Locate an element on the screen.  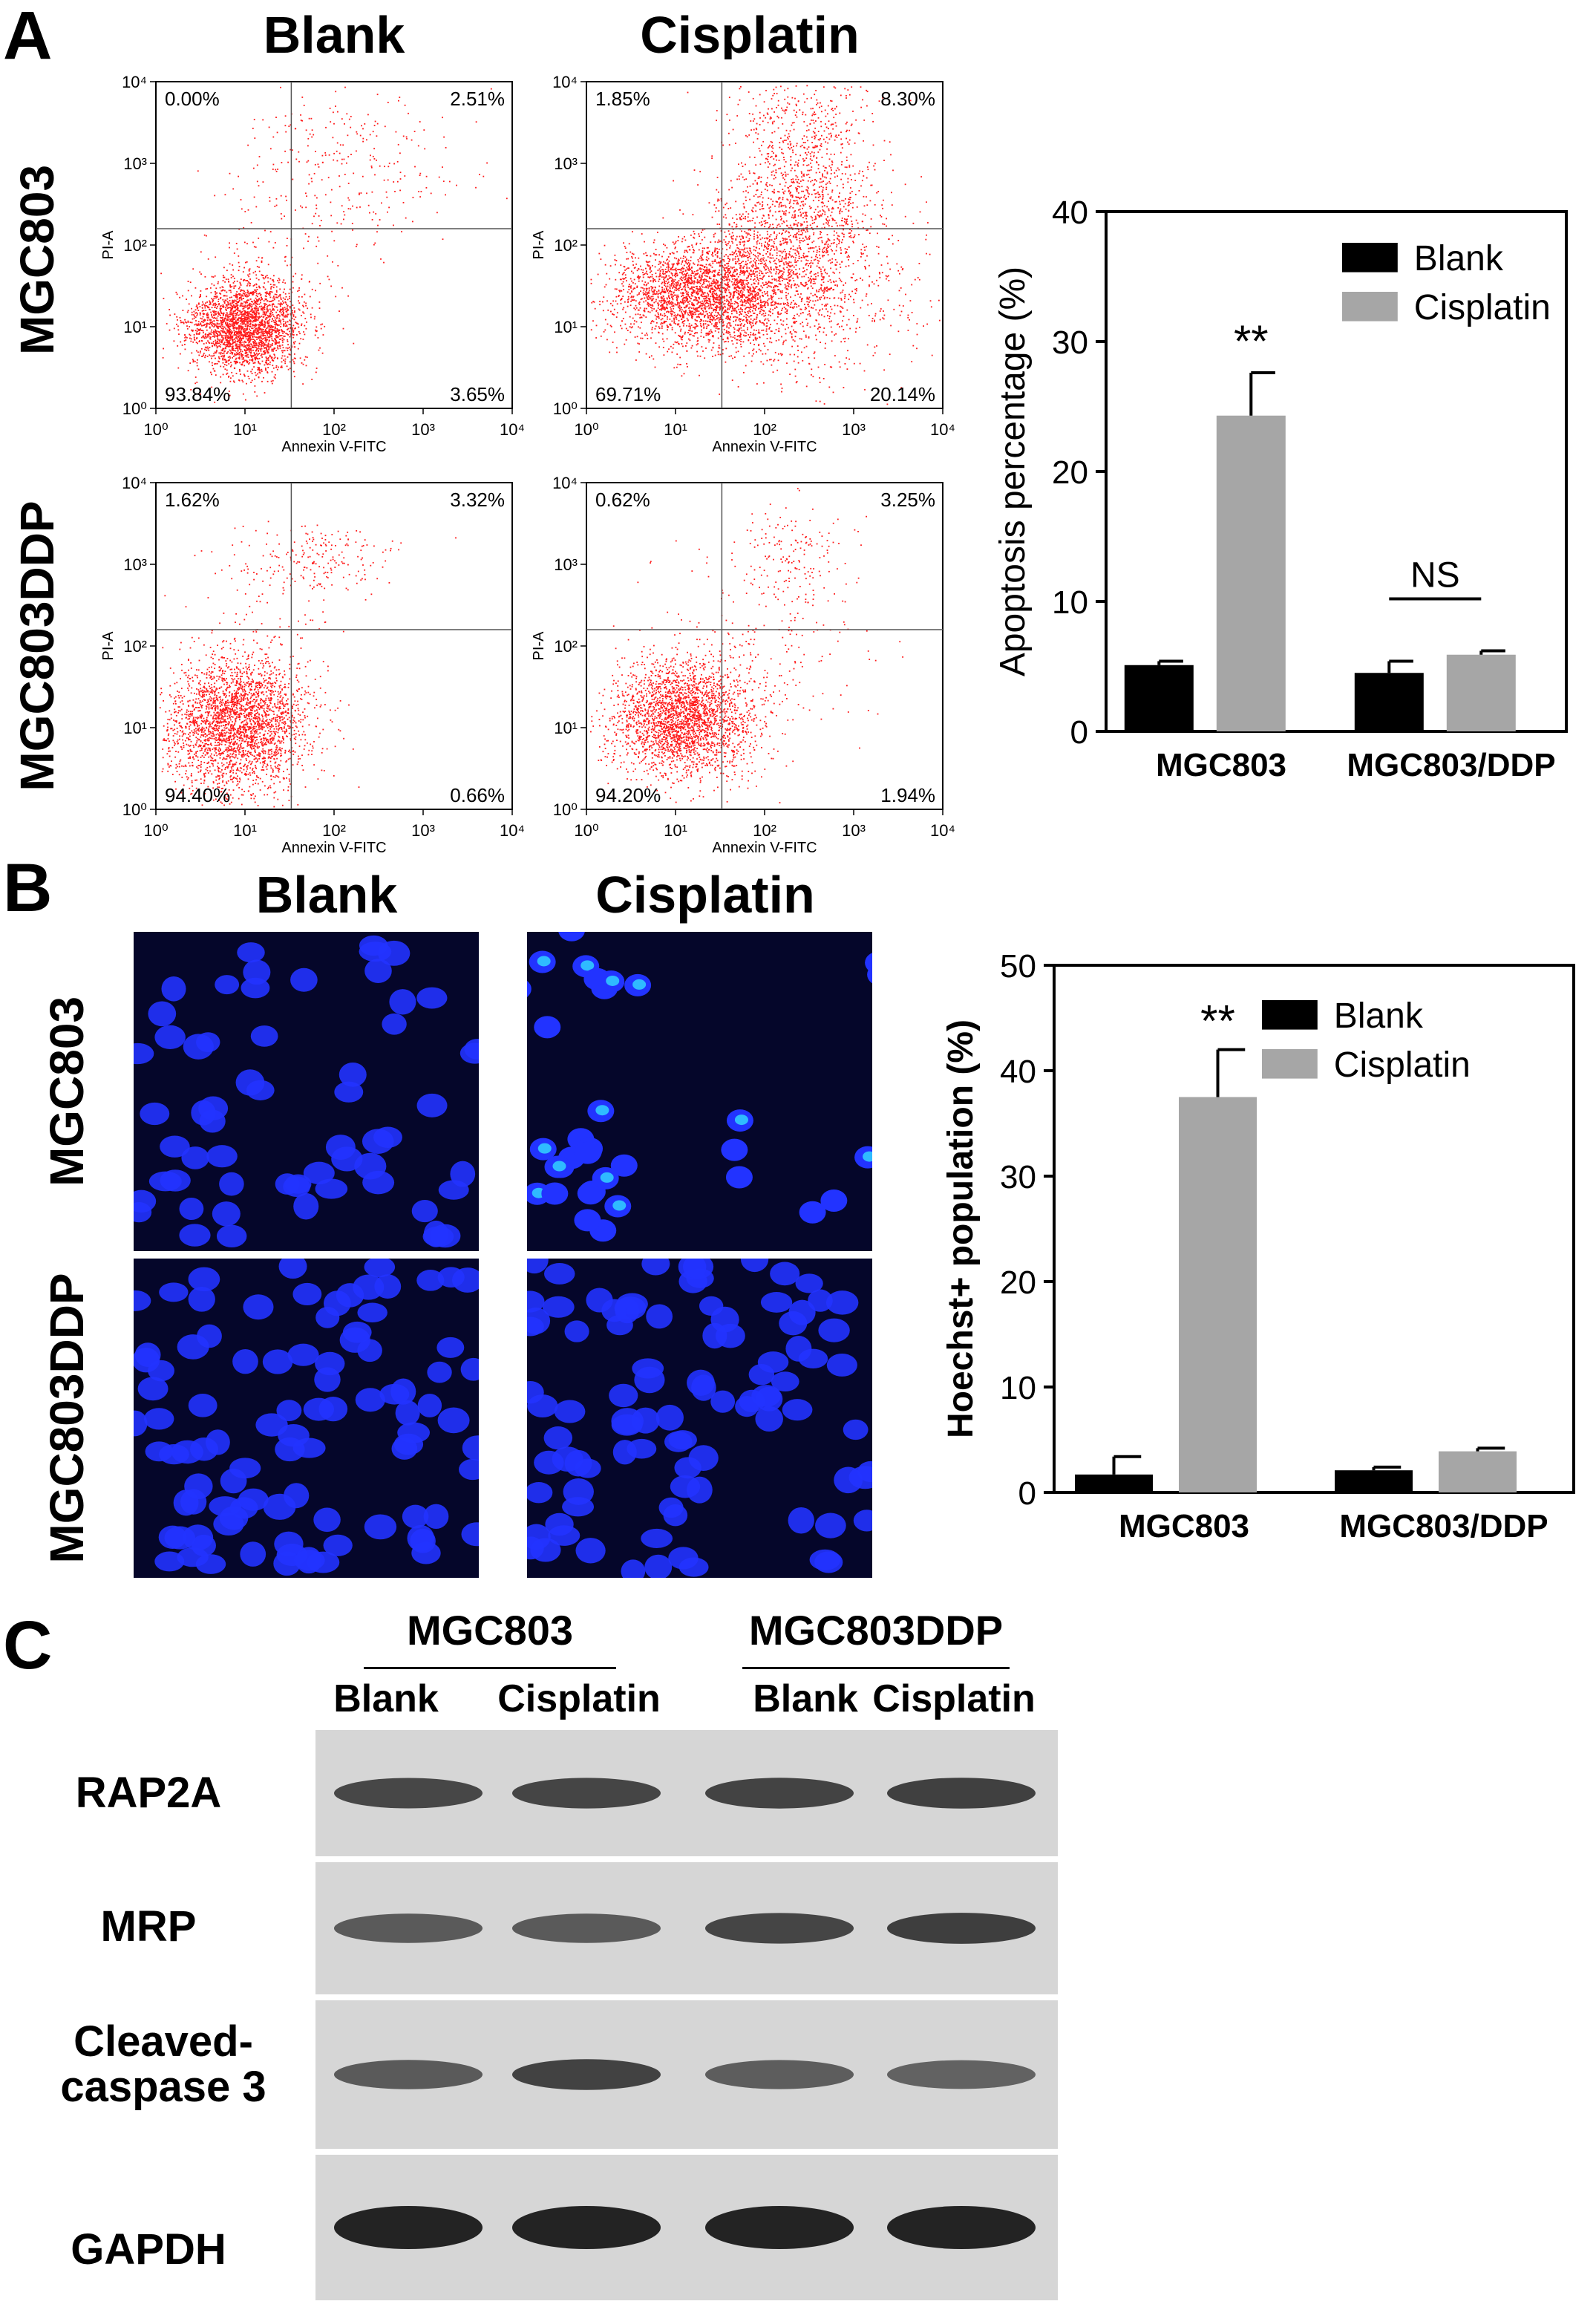
wb-lane-3: Blank is located at coordinates (806, 1699).